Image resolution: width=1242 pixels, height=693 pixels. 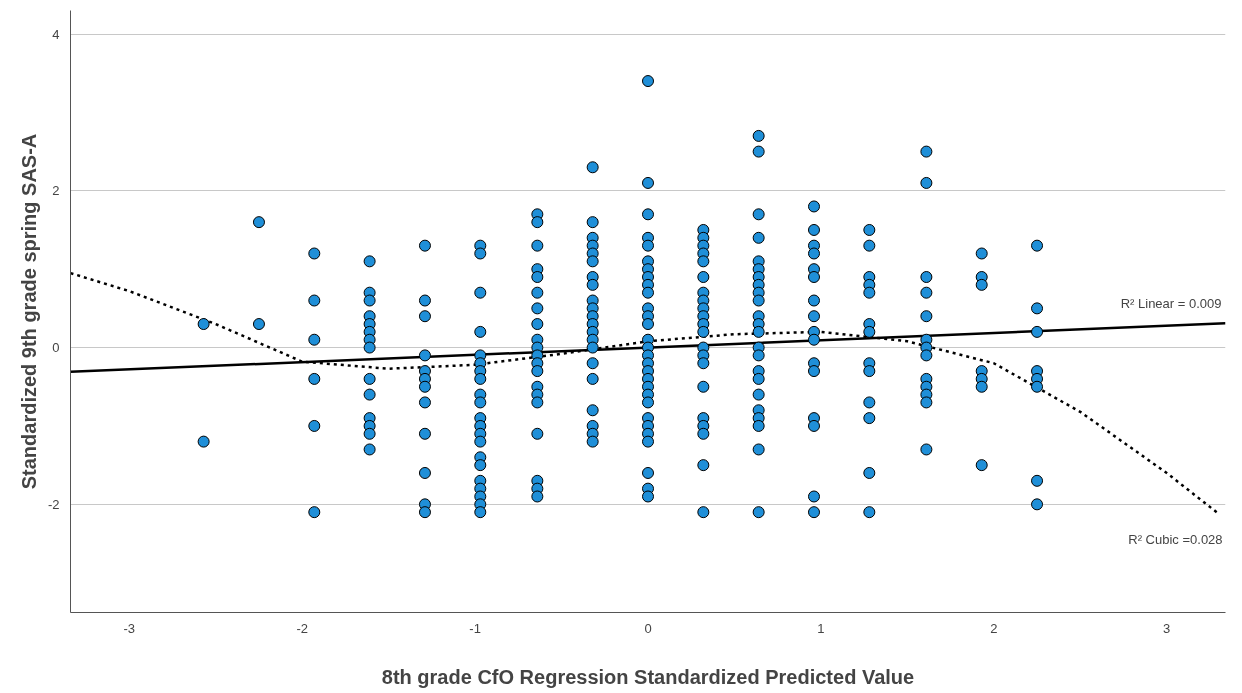 What do you see at coordinates (56, 191) in the screenshot?
I see `y-tick-label: 2` at bounding box center [56, 191].